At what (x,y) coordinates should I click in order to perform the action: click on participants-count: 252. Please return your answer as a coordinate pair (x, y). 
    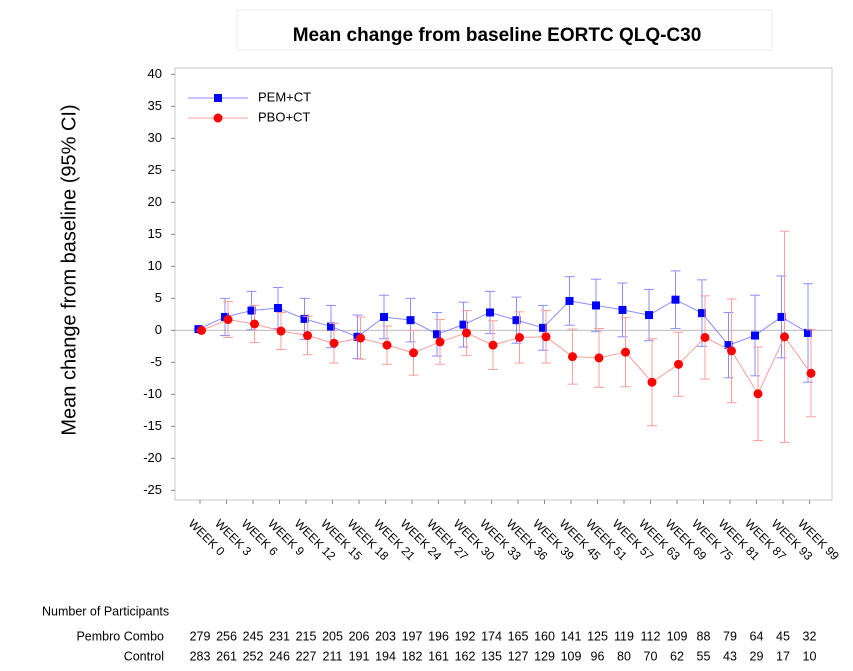
    Looking at the image, I should click on (253, 656).